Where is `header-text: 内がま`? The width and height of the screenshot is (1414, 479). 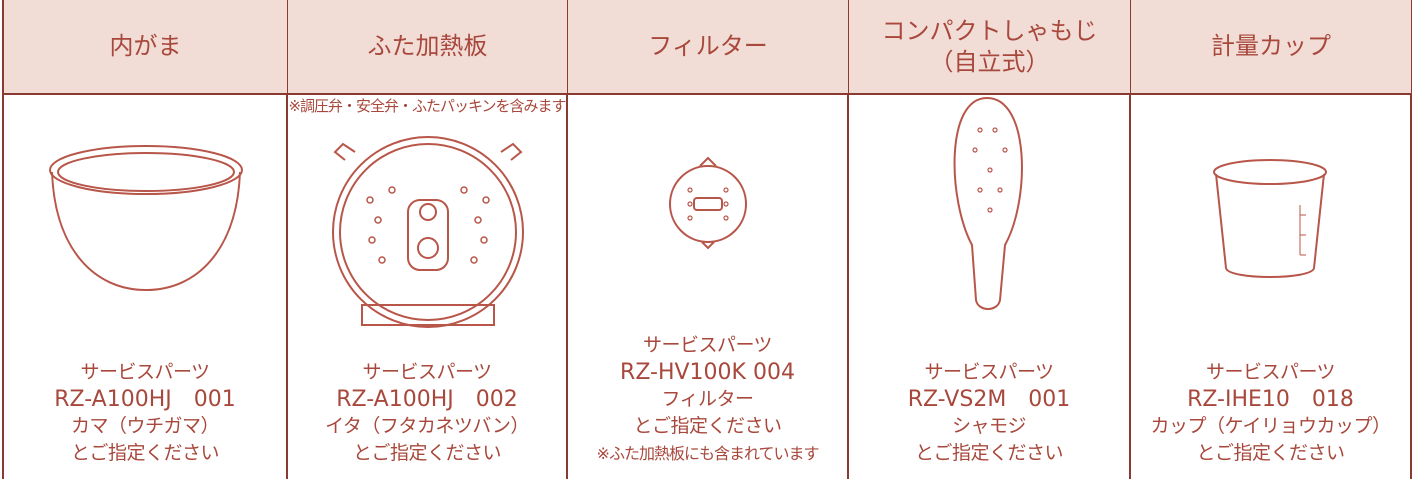 header-text: 内がま is located at coordinates (145, 46).